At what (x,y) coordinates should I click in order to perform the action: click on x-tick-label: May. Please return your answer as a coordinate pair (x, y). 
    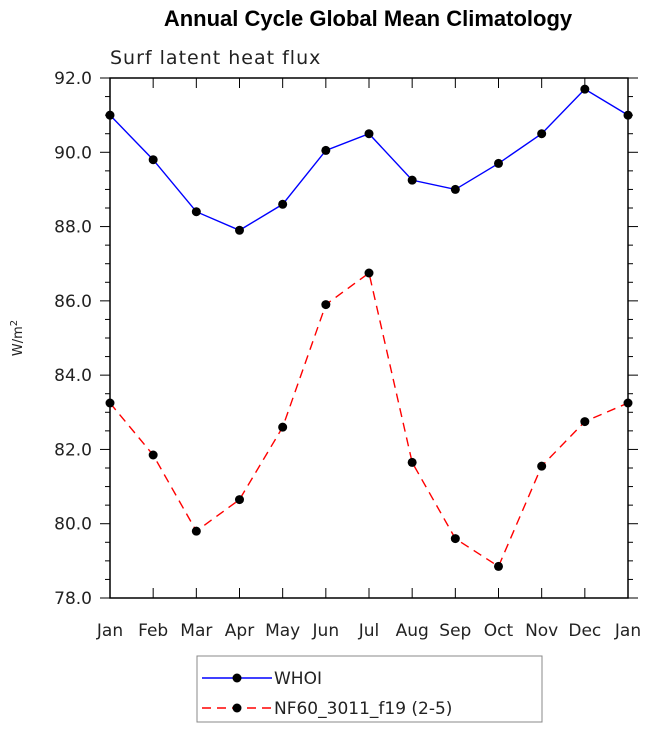
    Looking at the image, I should click on (282, 631).